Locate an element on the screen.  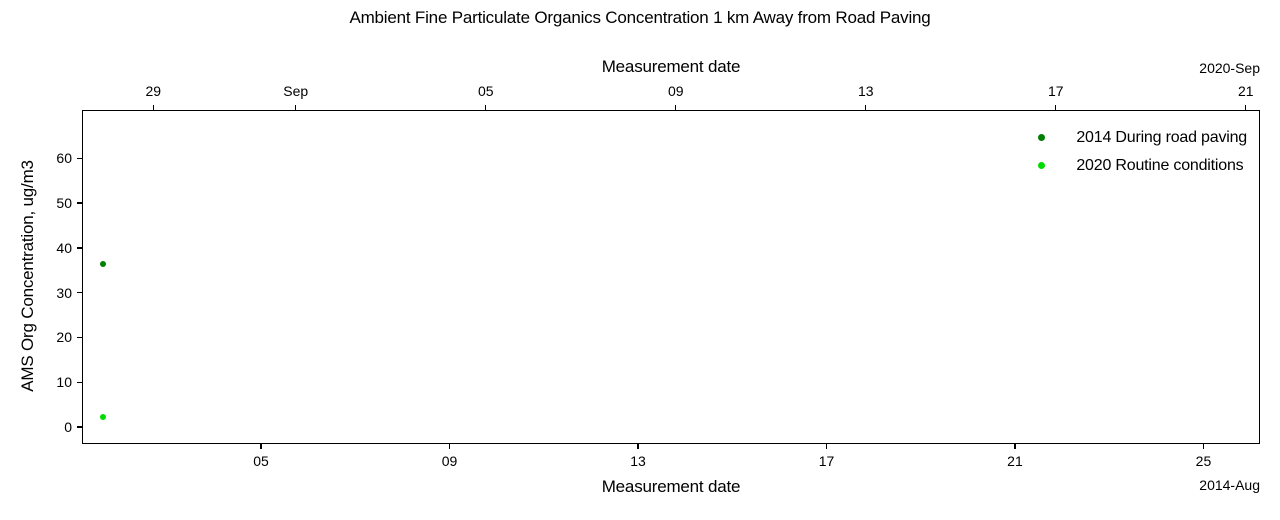
bottom-axis-tick-label: 17 is located at coordinates (826, 461).